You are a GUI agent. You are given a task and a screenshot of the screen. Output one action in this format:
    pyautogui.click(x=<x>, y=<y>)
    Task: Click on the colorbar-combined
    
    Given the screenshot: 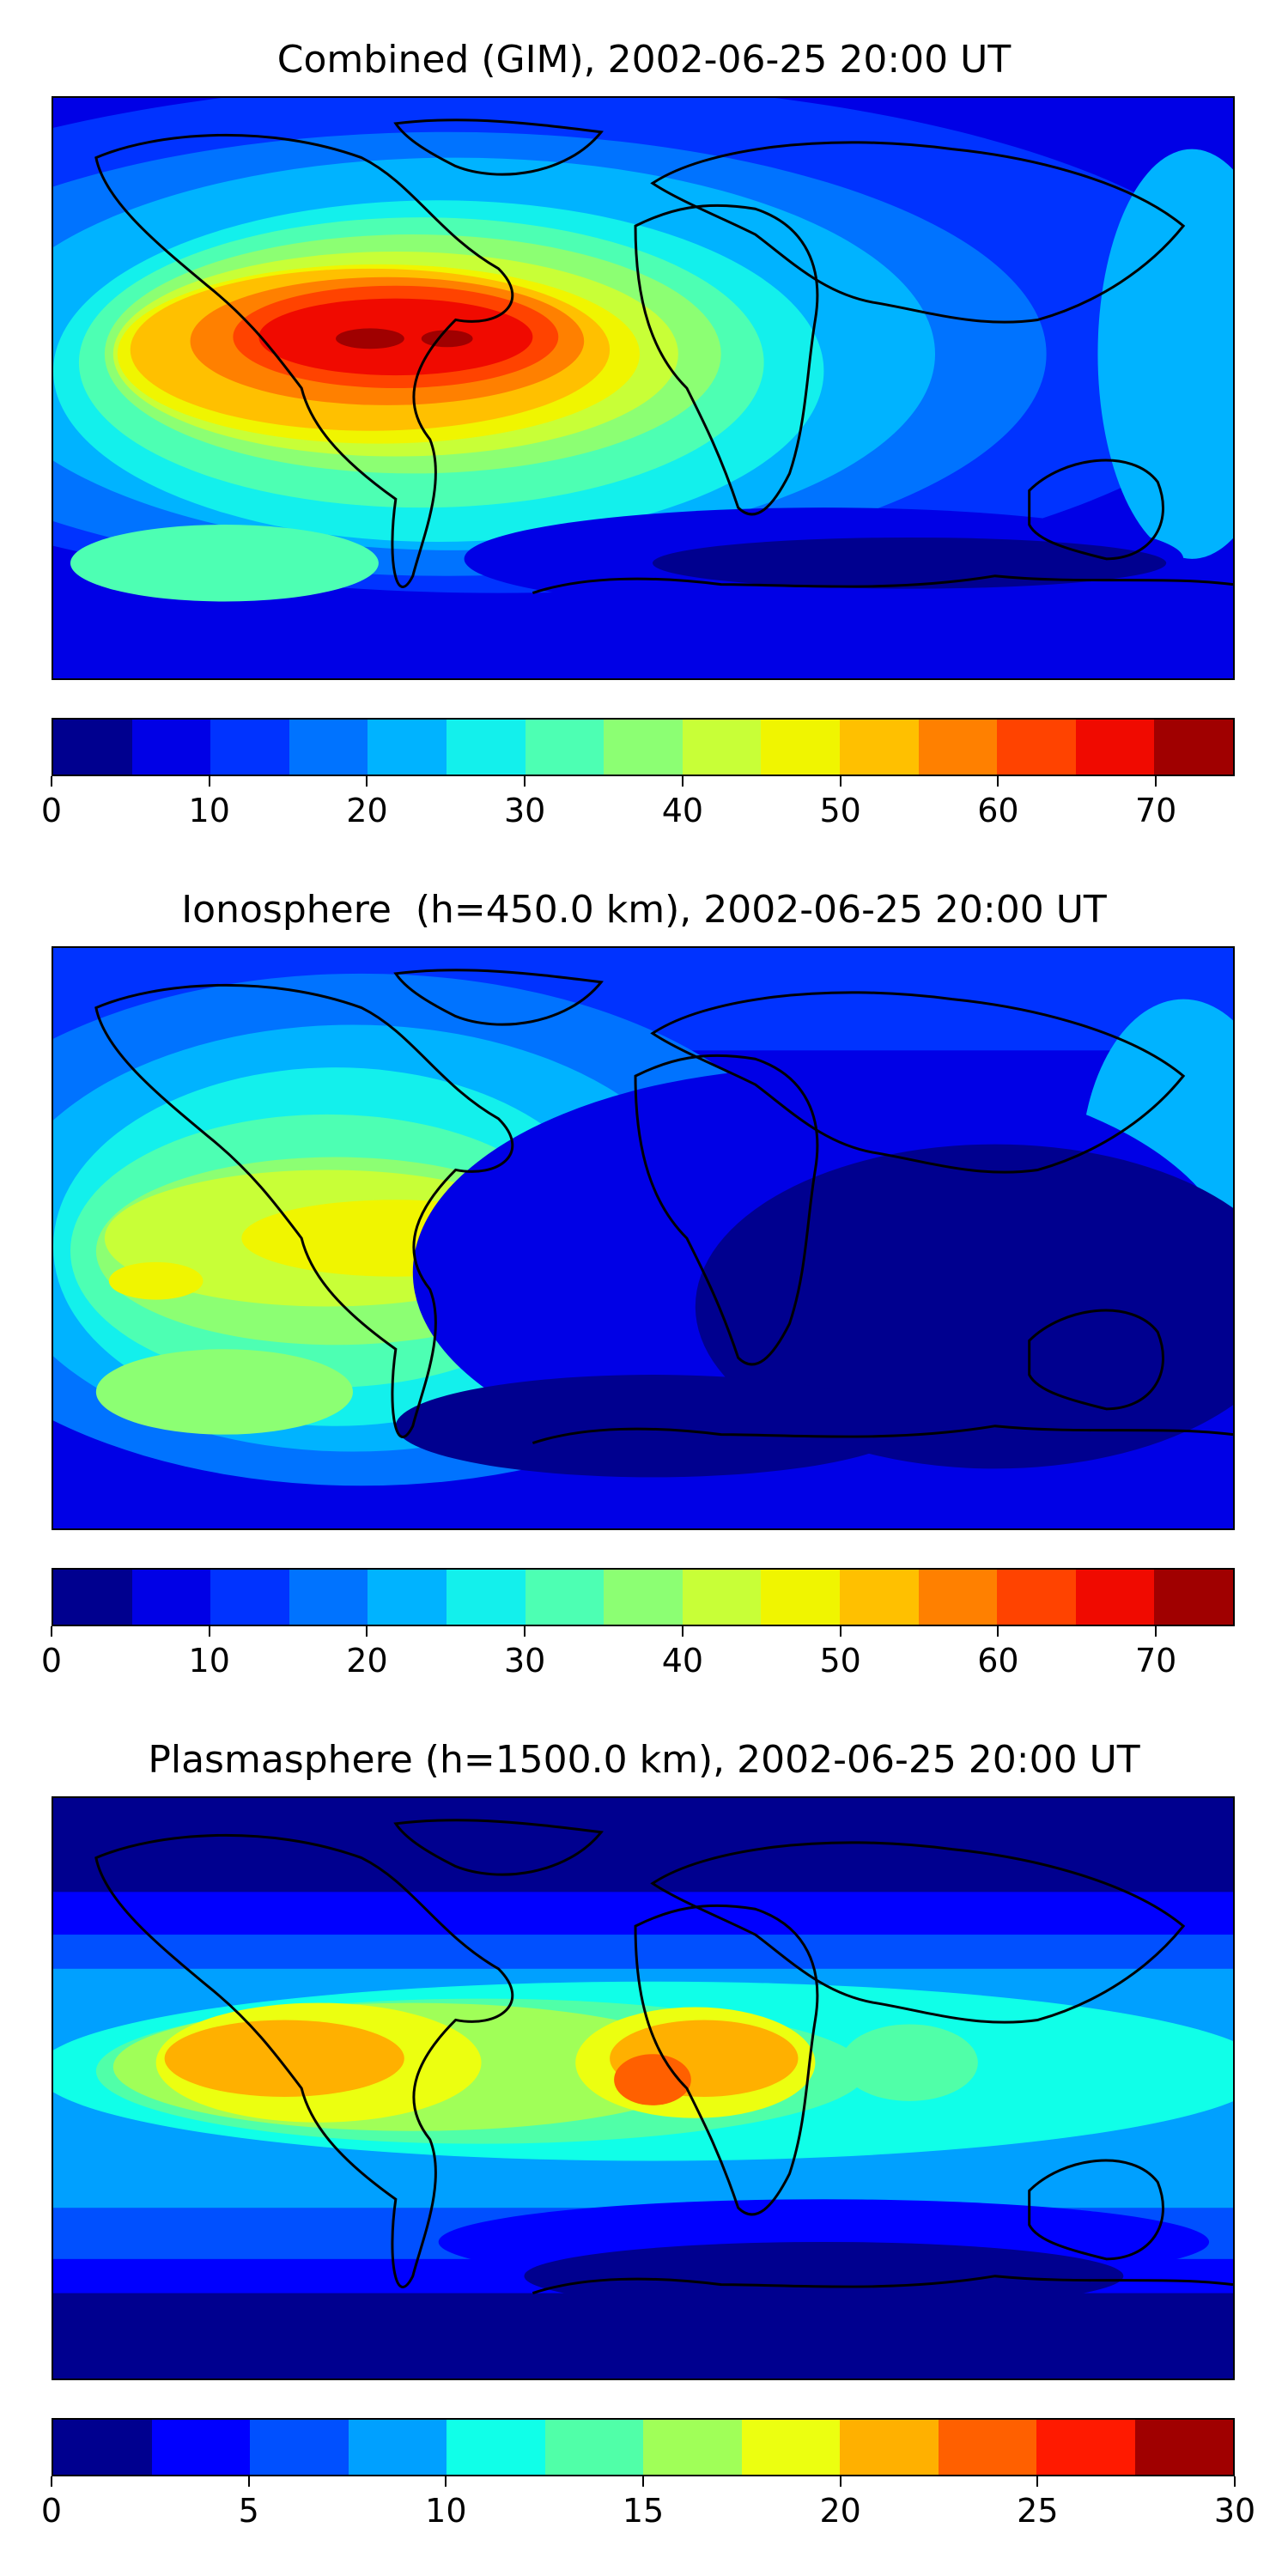 What is the action you would take?
    pyautogui.click(x=643, y=747)
    